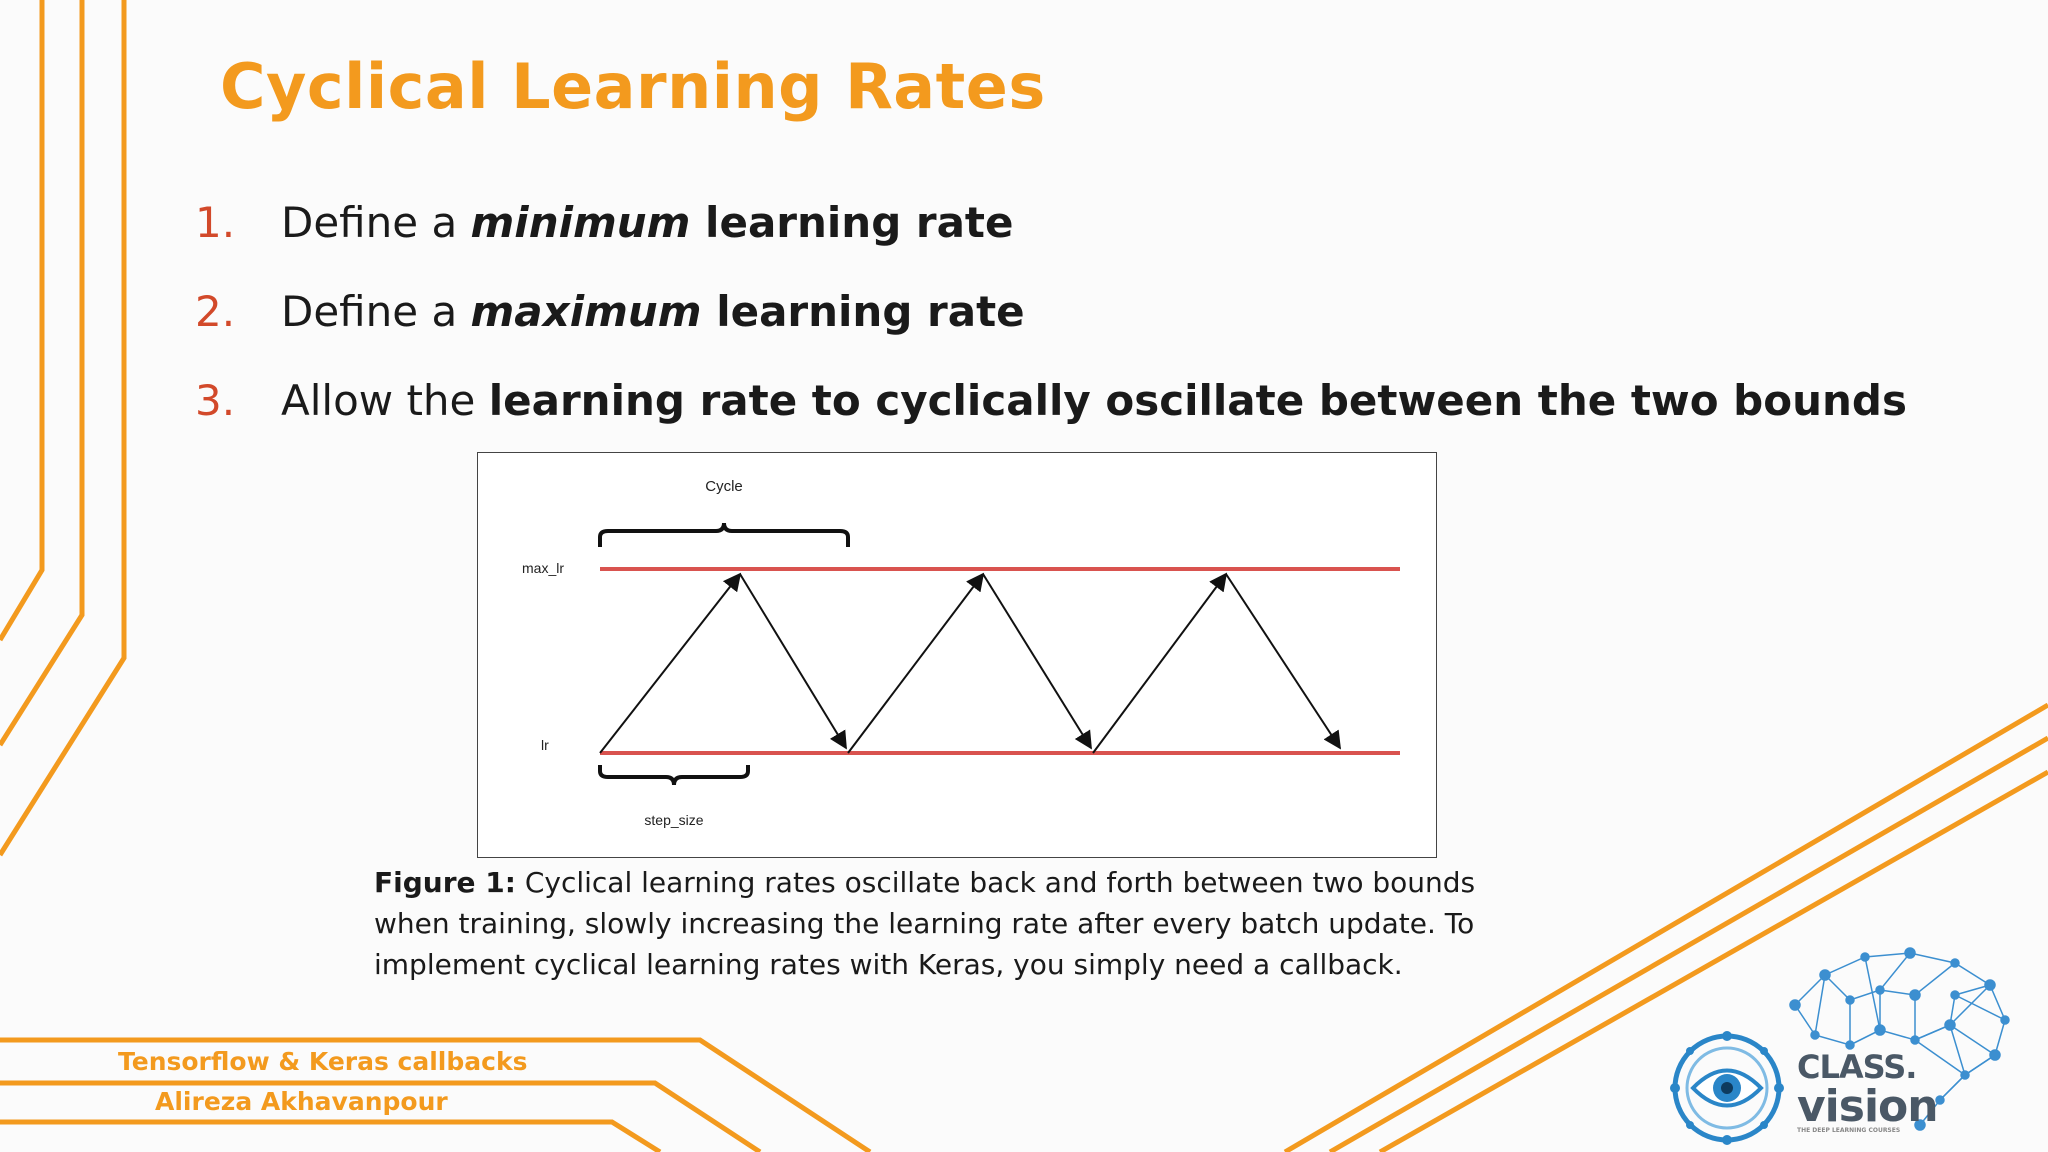 This screenshot has width=2048, height=1152. What do you see at coordinates (674, 775) in the screenshot?
I see `step-size-brace` at bounding box center [674, 775].